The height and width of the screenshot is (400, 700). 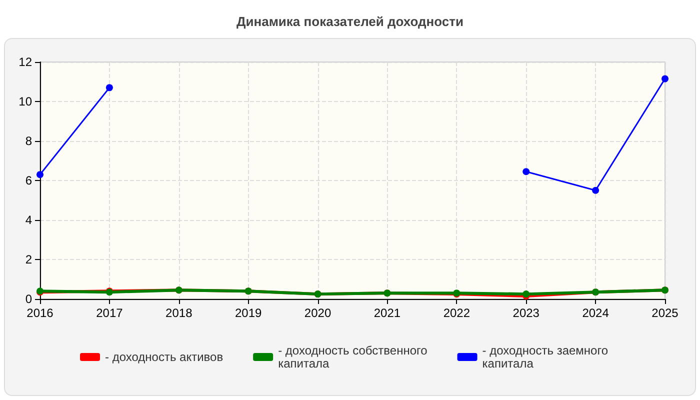 What do you see at coordinates (25, 101) in the screenshot?
I see `y-tick-label: 10` at bounding box center [25, 101].